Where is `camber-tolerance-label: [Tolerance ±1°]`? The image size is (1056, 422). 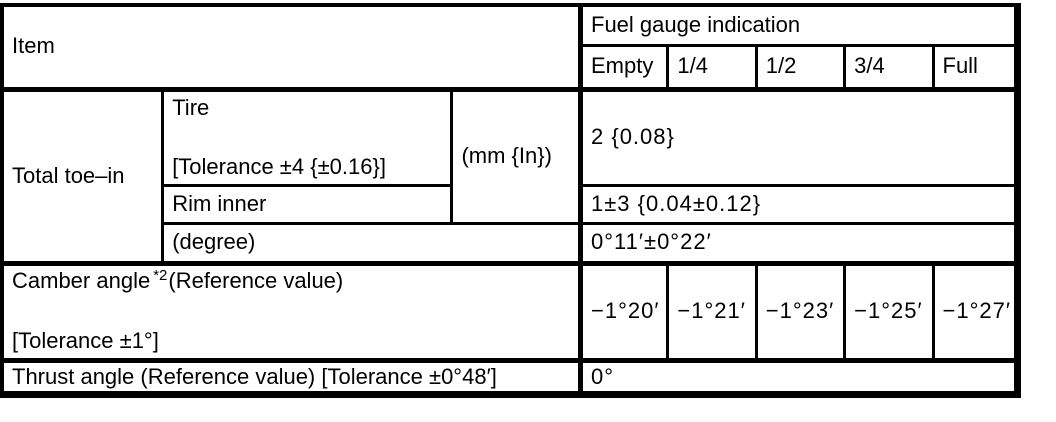 camber-tolerance-label: [Tolerance ±1°] is located at coordinates (85, 341).